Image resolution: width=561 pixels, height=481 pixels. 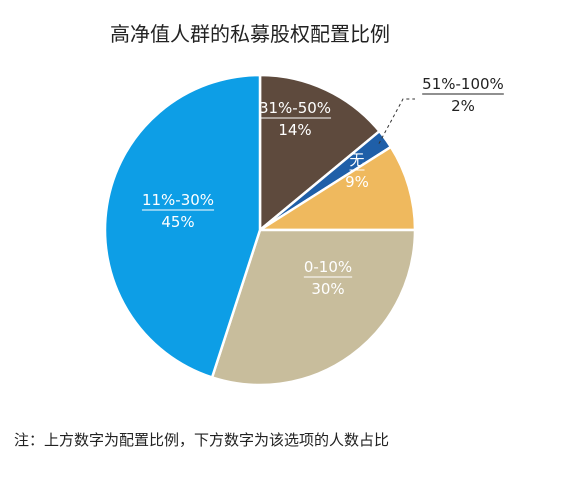 I want to click on slice-category-label-2: 无, so click(x=356, y=160).